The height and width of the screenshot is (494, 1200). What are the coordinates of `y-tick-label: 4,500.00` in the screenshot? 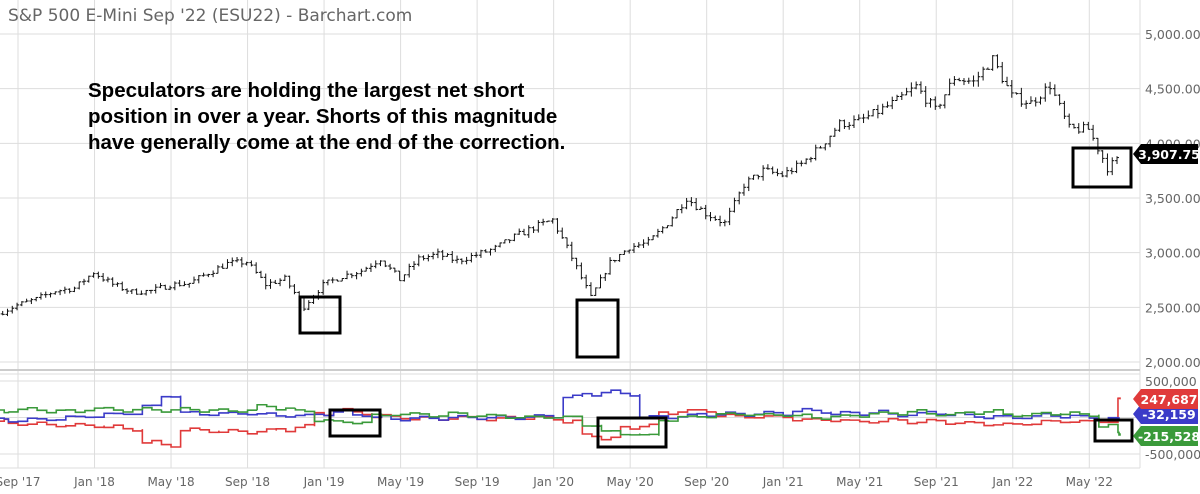 It's located at (1172, 89).